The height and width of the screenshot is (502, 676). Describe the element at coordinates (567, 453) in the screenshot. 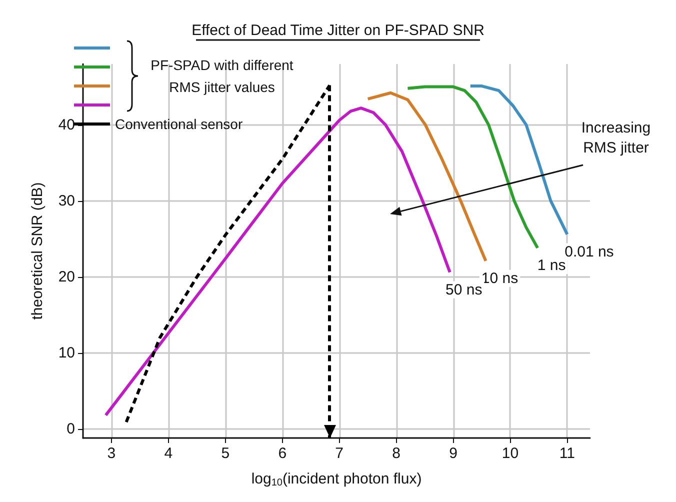

I see `x-tick-label: 11` at that location.